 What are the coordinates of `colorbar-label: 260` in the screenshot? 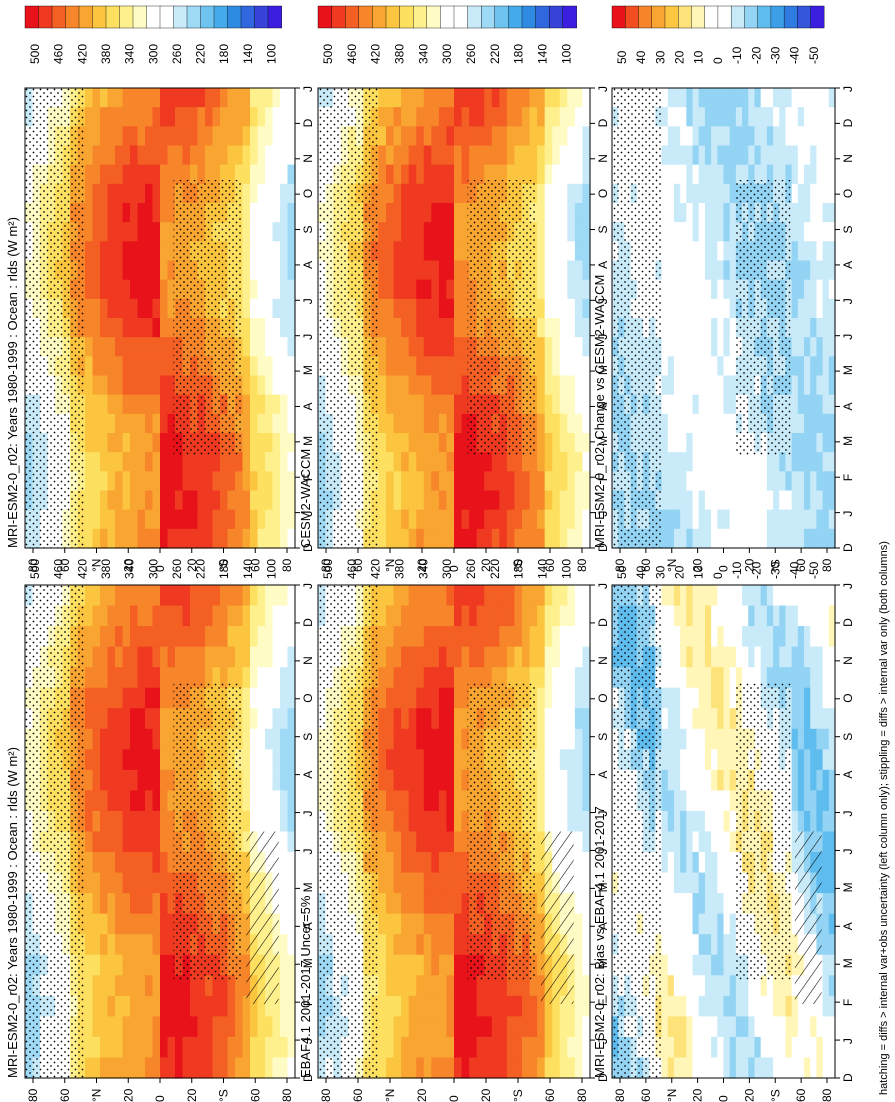 It's located at (177, 54).